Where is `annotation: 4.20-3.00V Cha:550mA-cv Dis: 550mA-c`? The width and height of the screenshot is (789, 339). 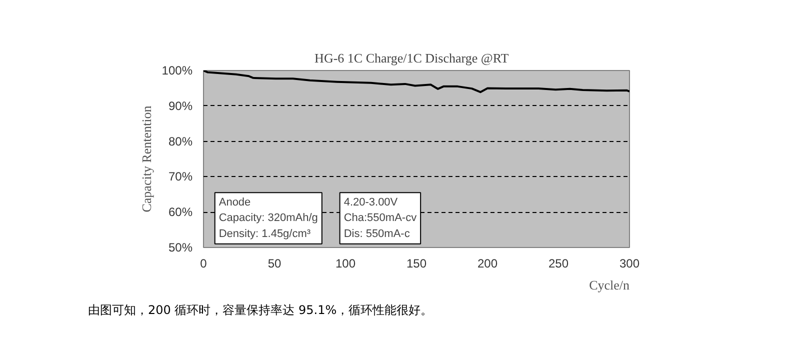
annotation: 4.20-3.00V Cha:550mA-cv Dis: 550mA-c is located at coordinates (381, 218).